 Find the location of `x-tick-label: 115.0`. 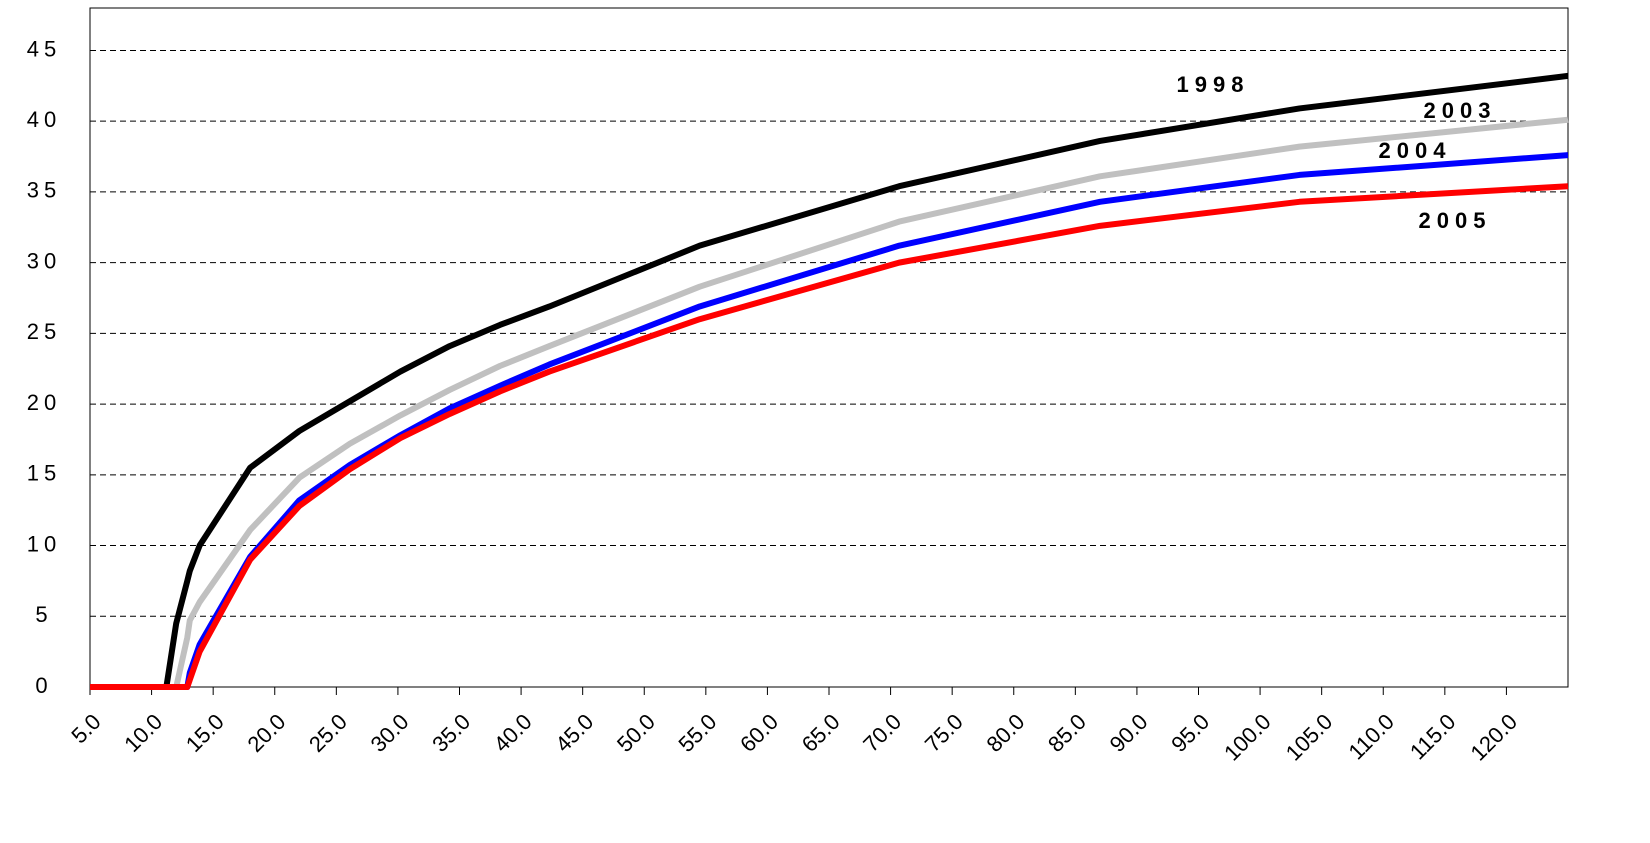

x-tick-label: 115.0 is located at coordinates (1432, 736).